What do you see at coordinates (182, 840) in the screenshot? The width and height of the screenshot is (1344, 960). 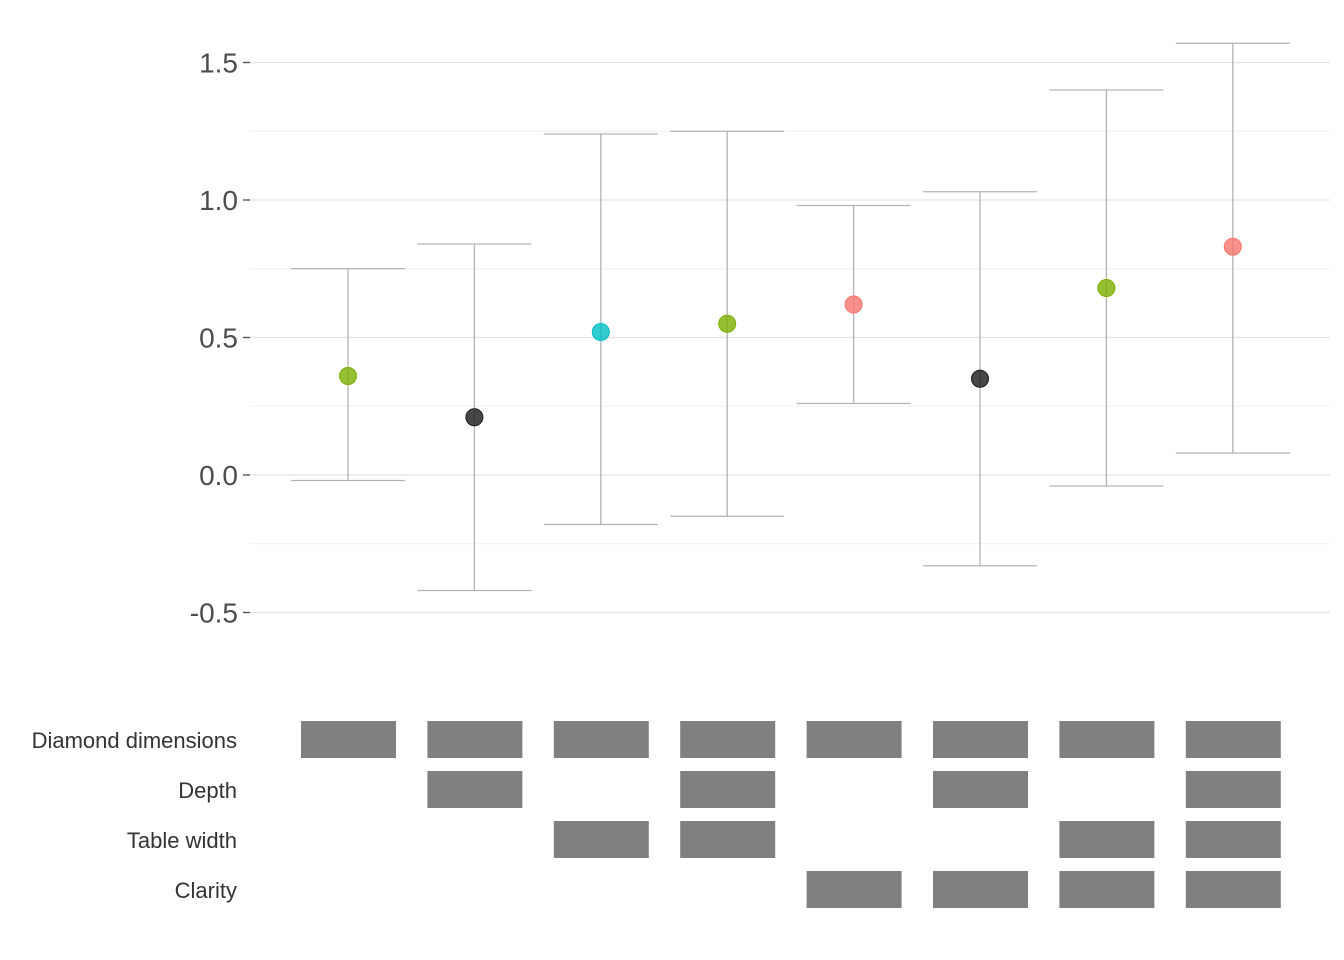 I see `indicator-row-label: Table width` at bounding box center [182, 840].